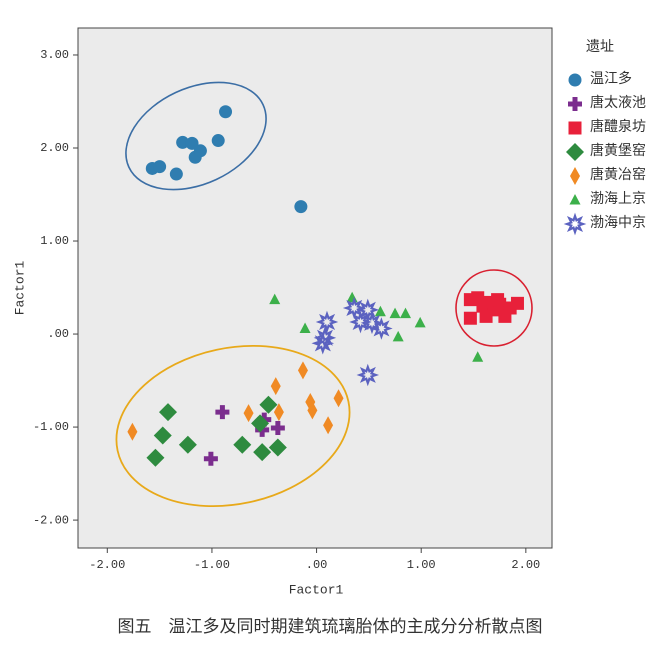  Describe the element at coordinates (54, 148) in the screenshot. I see `y-tick-label: 2.00` at that location.